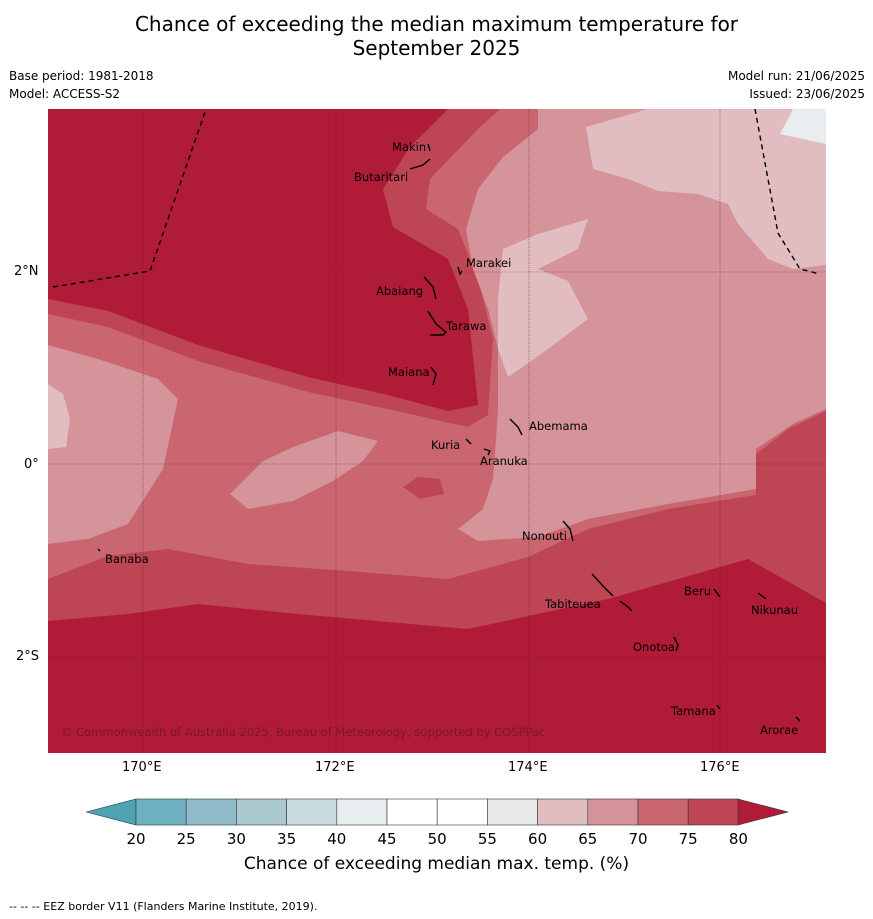 The width and height of the screenshot is (873, 919). I want to click on label-tarawa: Tarawa, so click(465, 326).